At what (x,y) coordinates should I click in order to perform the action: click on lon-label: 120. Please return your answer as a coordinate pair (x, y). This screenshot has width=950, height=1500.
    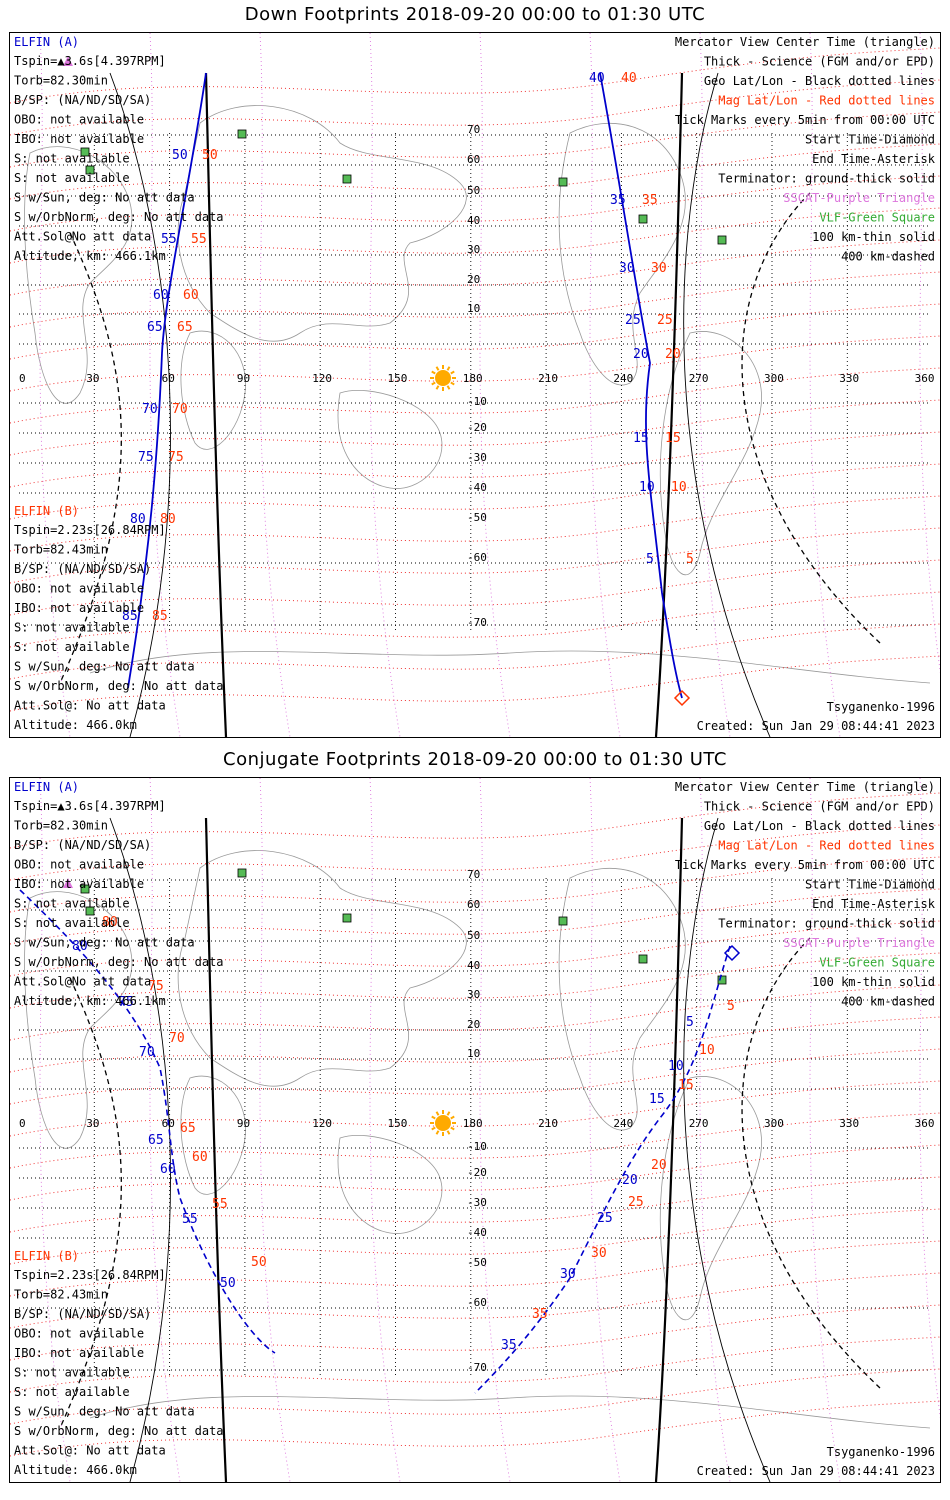
    Looking at the image, I should click on (322, 378).